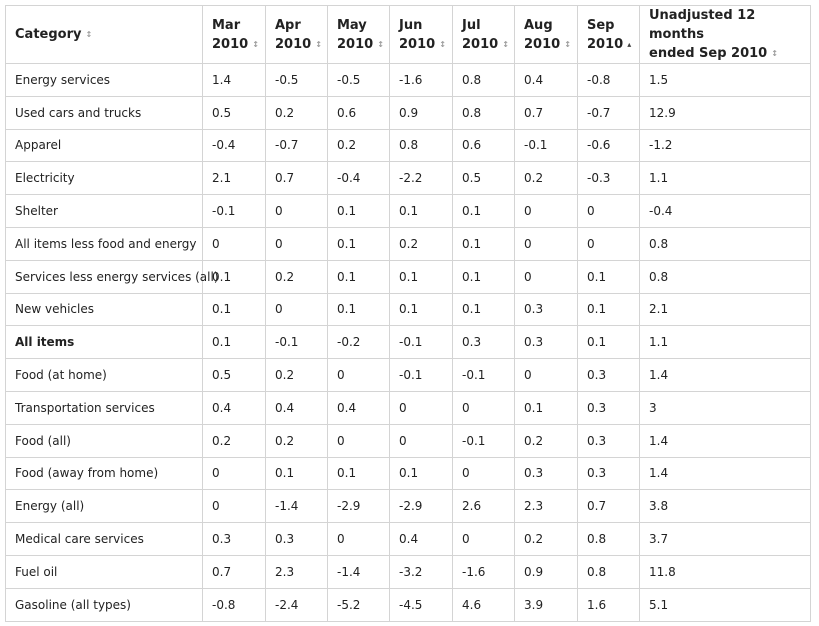  I want to click on column-header-label: Mar, so click(226, 25).